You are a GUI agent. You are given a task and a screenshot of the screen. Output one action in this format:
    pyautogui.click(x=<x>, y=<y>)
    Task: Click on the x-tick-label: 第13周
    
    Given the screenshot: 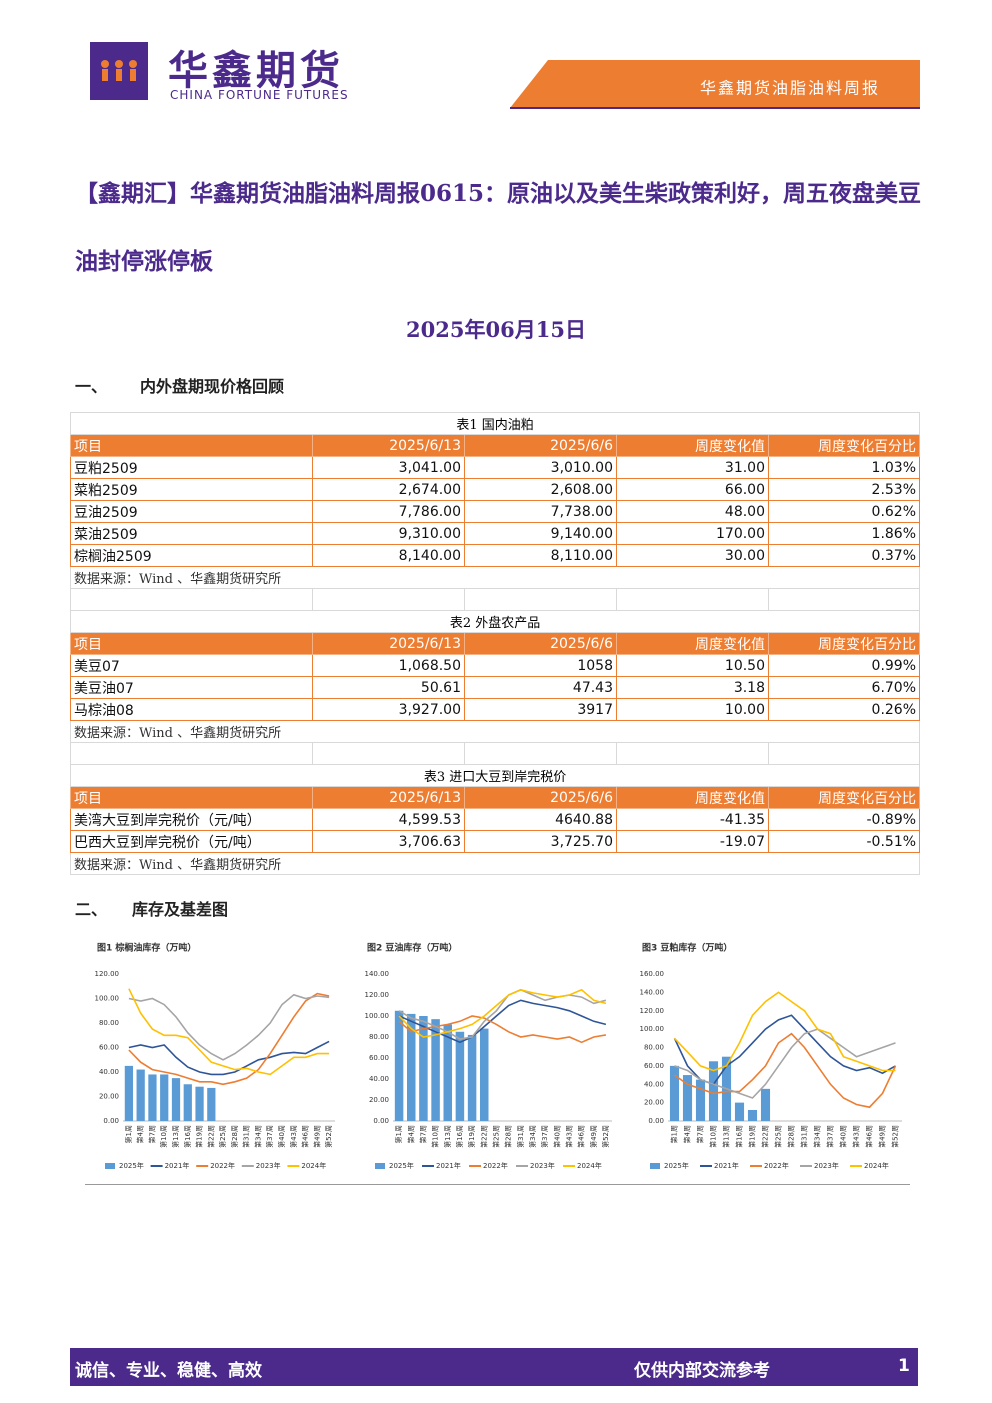 What is the action you would take?
    pyautogui.click(x=447, y=1136)
    